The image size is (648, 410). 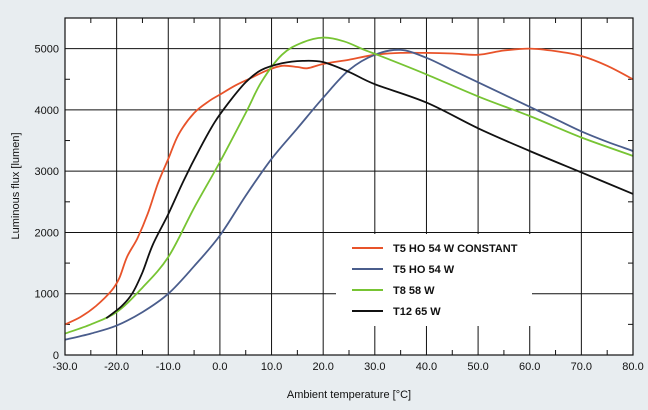 What do you see at coordinates (414, 291) in the screenshot?
I see `legend-label-t8-58-w: T8 58 W` at bounding box center [414, 291].